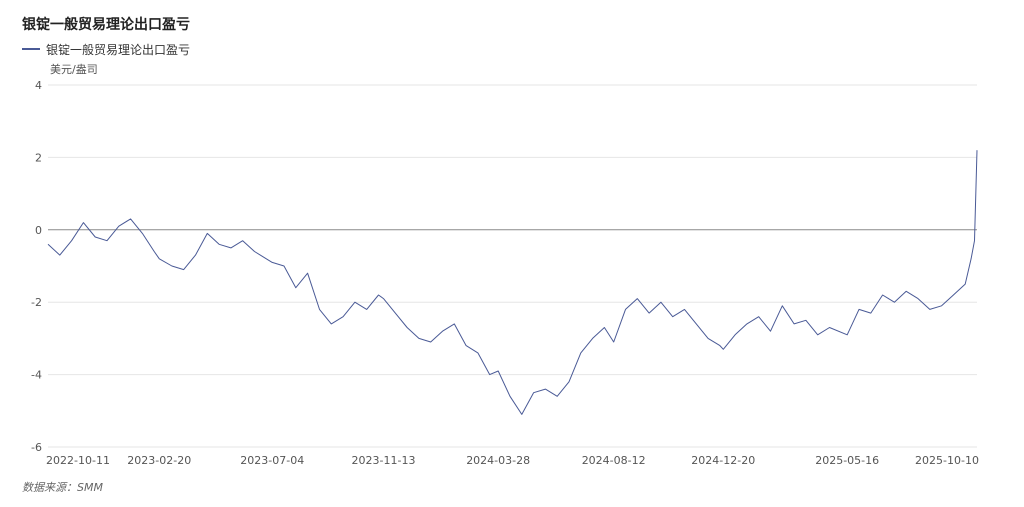 Image resolution: width=1024 pixels, height=507 pixels. What do you see at coordinates (498, 460) in the screenshot?
I see `x-tick-label: 2024-03-28` at bounding box center [498, 460].